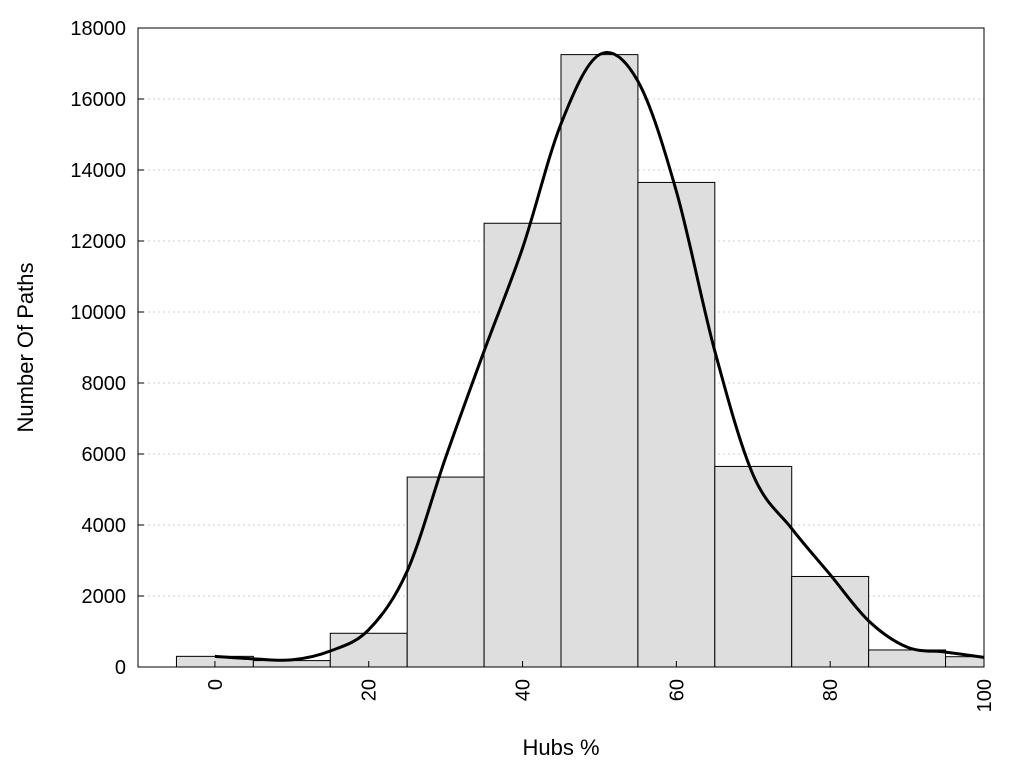  What do you see at coordinates (370, 690) in the screenshot?
I see `x-tick-label: 20` at bounding box center [370, 690].